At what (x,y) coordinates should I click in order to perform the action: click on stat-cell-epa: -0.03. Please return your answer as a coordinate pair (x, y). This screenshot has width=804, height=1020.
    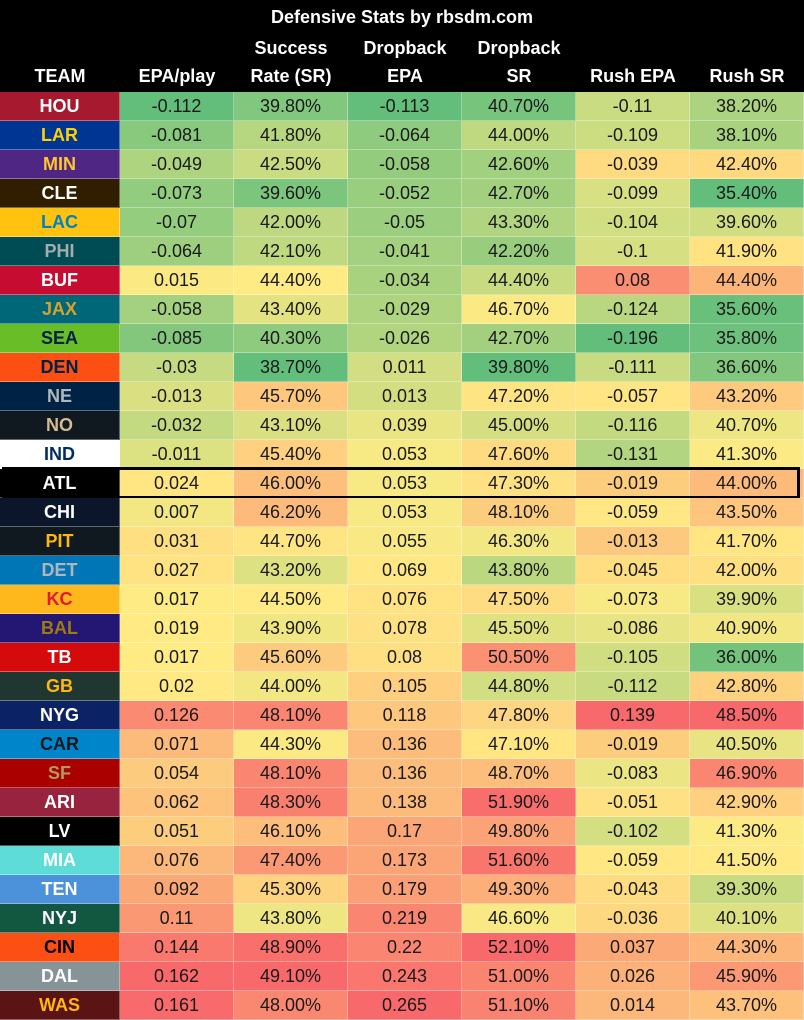
    Looking at the image, I should click on (177, 367).